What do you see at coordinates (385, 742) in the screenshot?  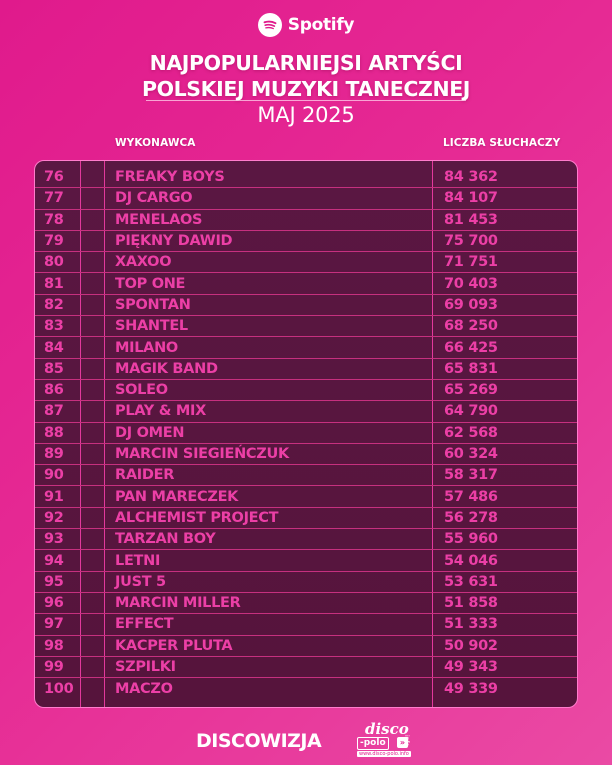 I see `disco-polo-info-logo: disco -polo » info www.disco-polo.info` at bounding box center [385, 742].